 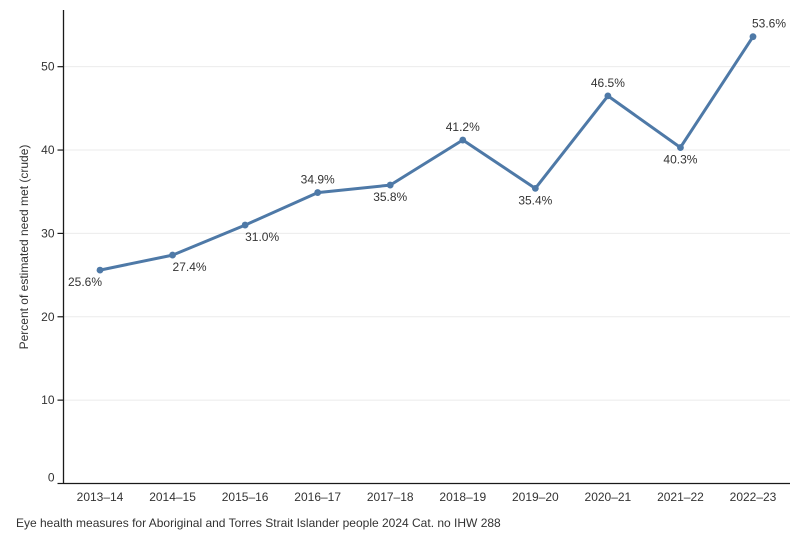 What do you see at coordinates (535, 497) in the screenshot?
I see `x-tick-label-7: 2019–20` at bounding box center [535, 497].